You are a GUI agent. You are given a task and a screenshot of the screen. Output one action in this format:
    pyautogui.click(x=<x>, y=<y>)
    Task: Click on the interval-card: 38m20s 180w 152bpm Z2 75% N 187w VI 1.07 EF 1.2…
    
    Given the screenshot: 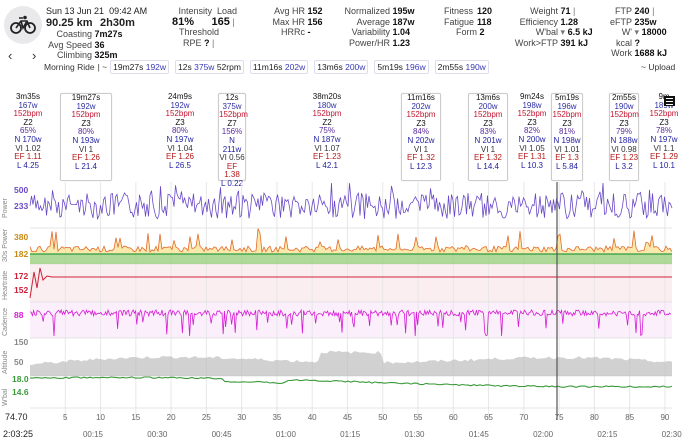 What is the action you would take?
    pyautogui.click(x=327, y=136)
    